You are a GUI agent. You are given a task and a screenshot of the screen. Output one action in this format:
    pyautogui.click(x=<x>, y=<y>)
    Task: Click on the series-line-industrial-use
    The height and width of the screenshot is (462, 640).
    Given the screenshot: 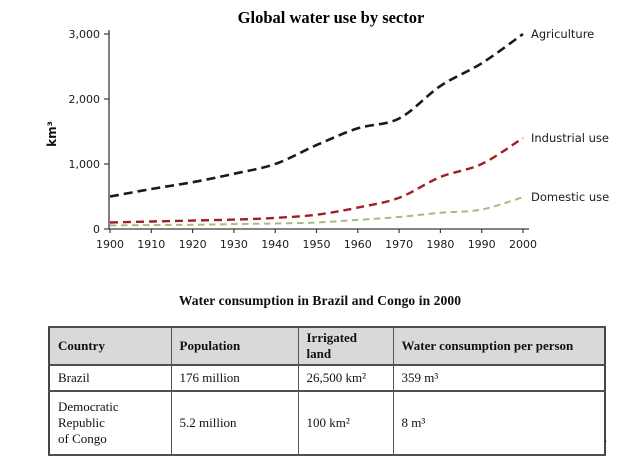 What is the action you would take?
    pyautogui.click(x=316, y=180)
    